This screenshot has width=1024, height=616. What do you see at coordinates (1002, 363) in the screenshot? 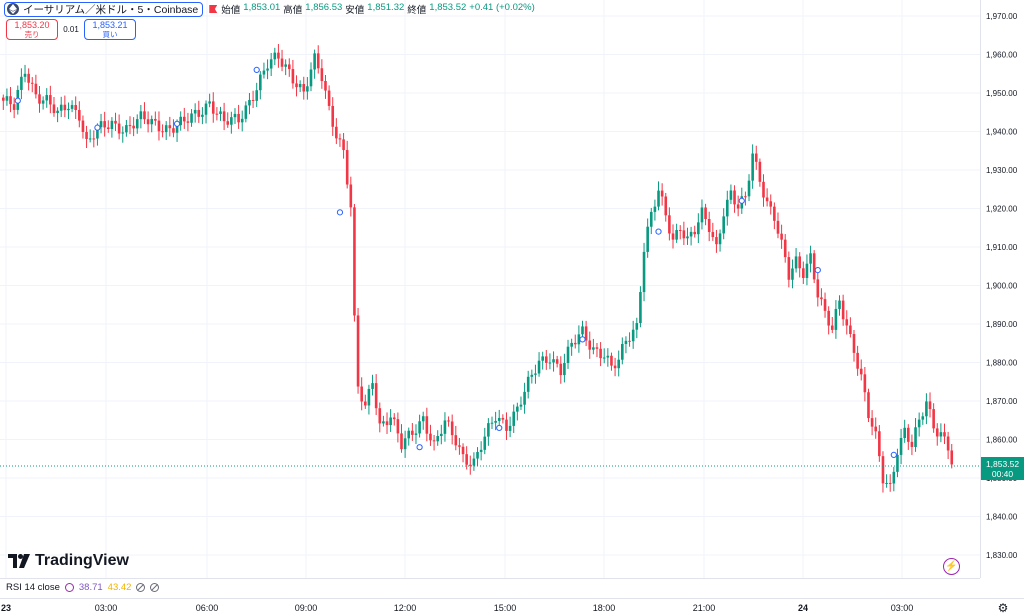
I see `price-tick-label: 1,880.00` at bounding box center [1002, 363].